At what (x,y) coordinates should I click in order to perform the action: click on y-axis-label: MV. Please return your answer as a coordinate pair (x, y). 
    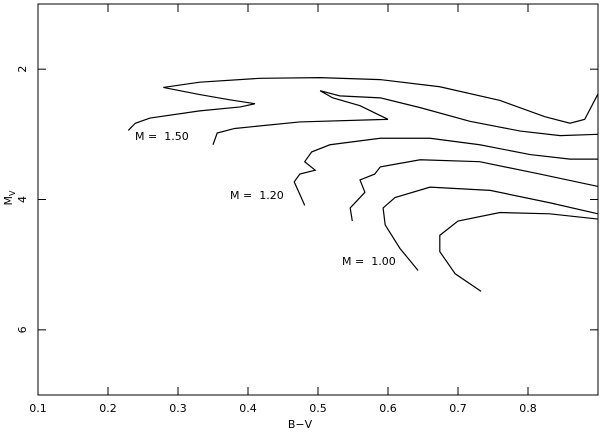
    Looking at the image, I should click on (9, 198).